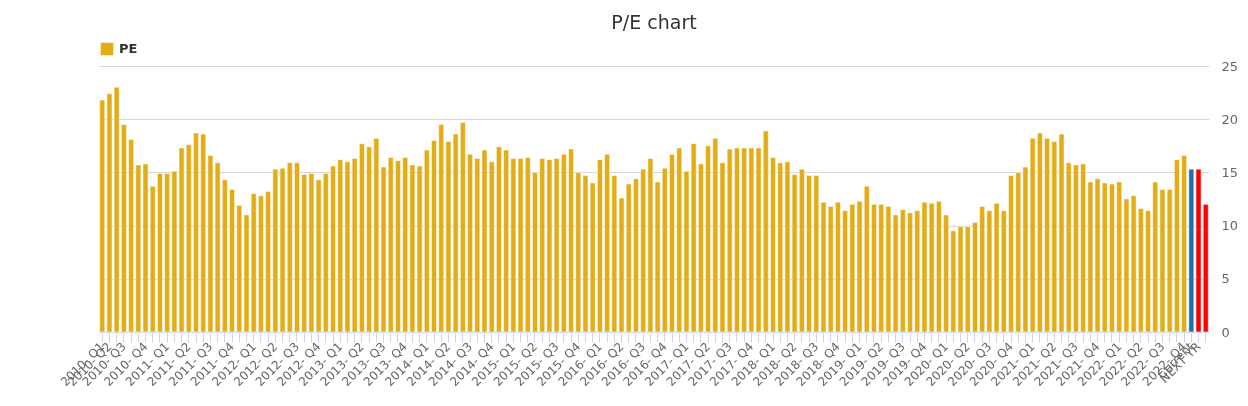 This screenshot has width=1248, height=406. Describe the element at coordinates (1230, 172) in the screenshot. I see `y-tick-label: 15` at that location.